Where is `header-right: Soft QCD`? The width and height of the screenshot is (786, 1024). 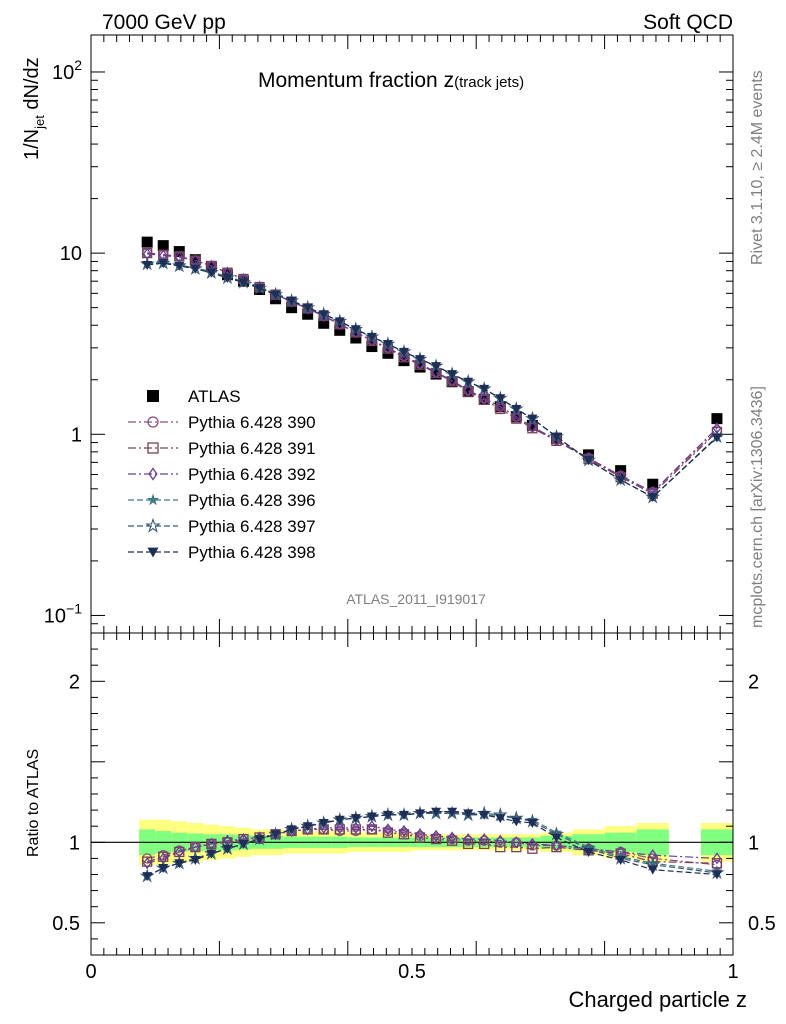
header-right: Soft QCD is located at coordinates (688, 22).